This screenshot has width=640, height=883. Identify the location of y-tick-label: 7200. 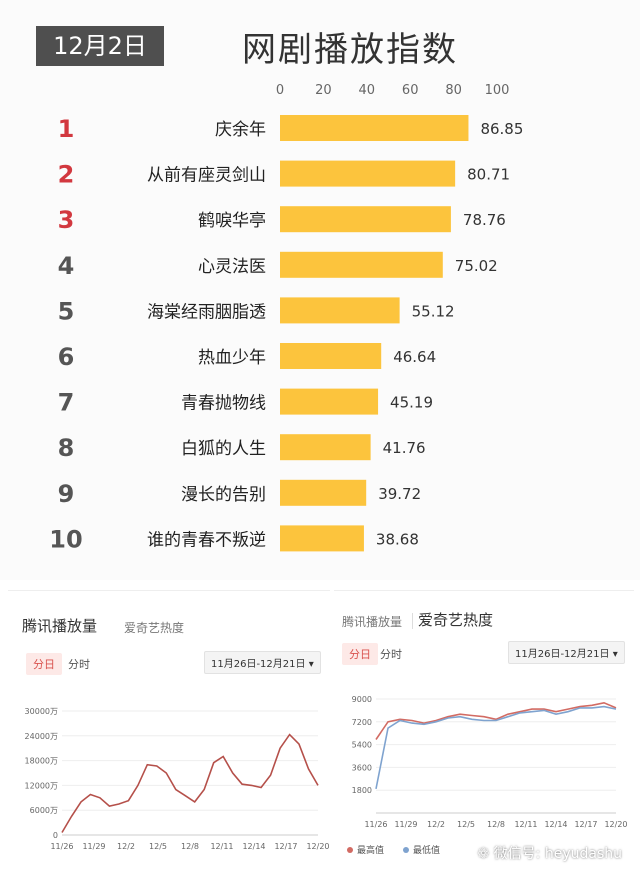
(362, 722).